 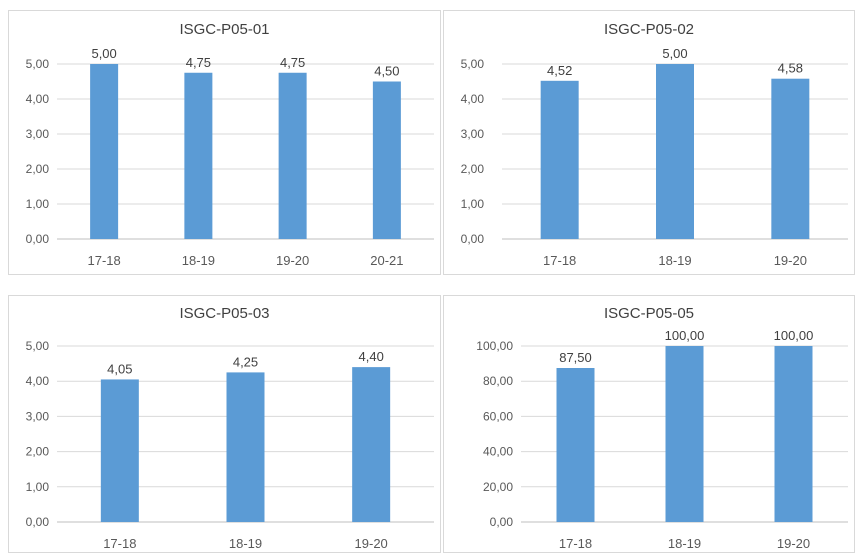 What do you see at coordinates (649, 313) in the screenshot?
I see `chart-title: ISGC-P05-05` at bounding box center [649, 313].